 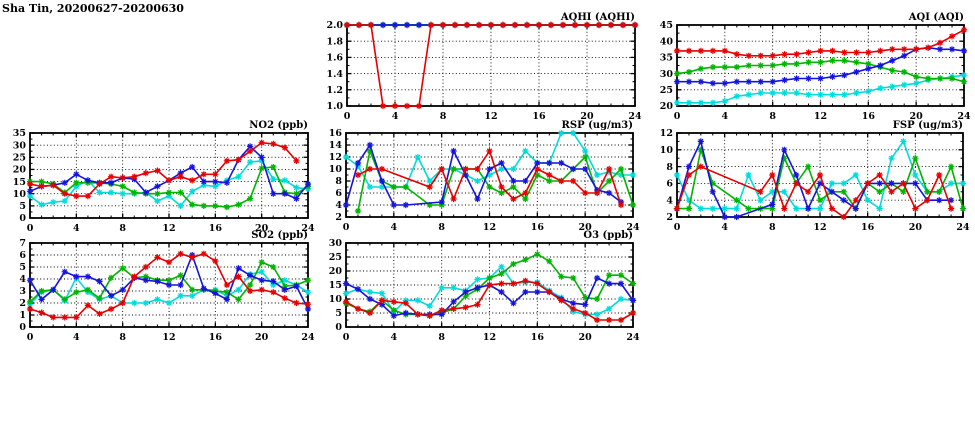 I want to click on series-green-markers, so click(x=820, y=71).